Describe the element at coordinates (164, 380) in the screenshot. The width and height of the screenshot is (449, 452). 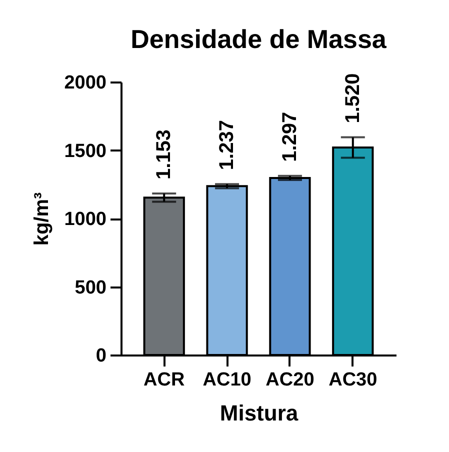
I see `x-tick-label: ACR` at that location.